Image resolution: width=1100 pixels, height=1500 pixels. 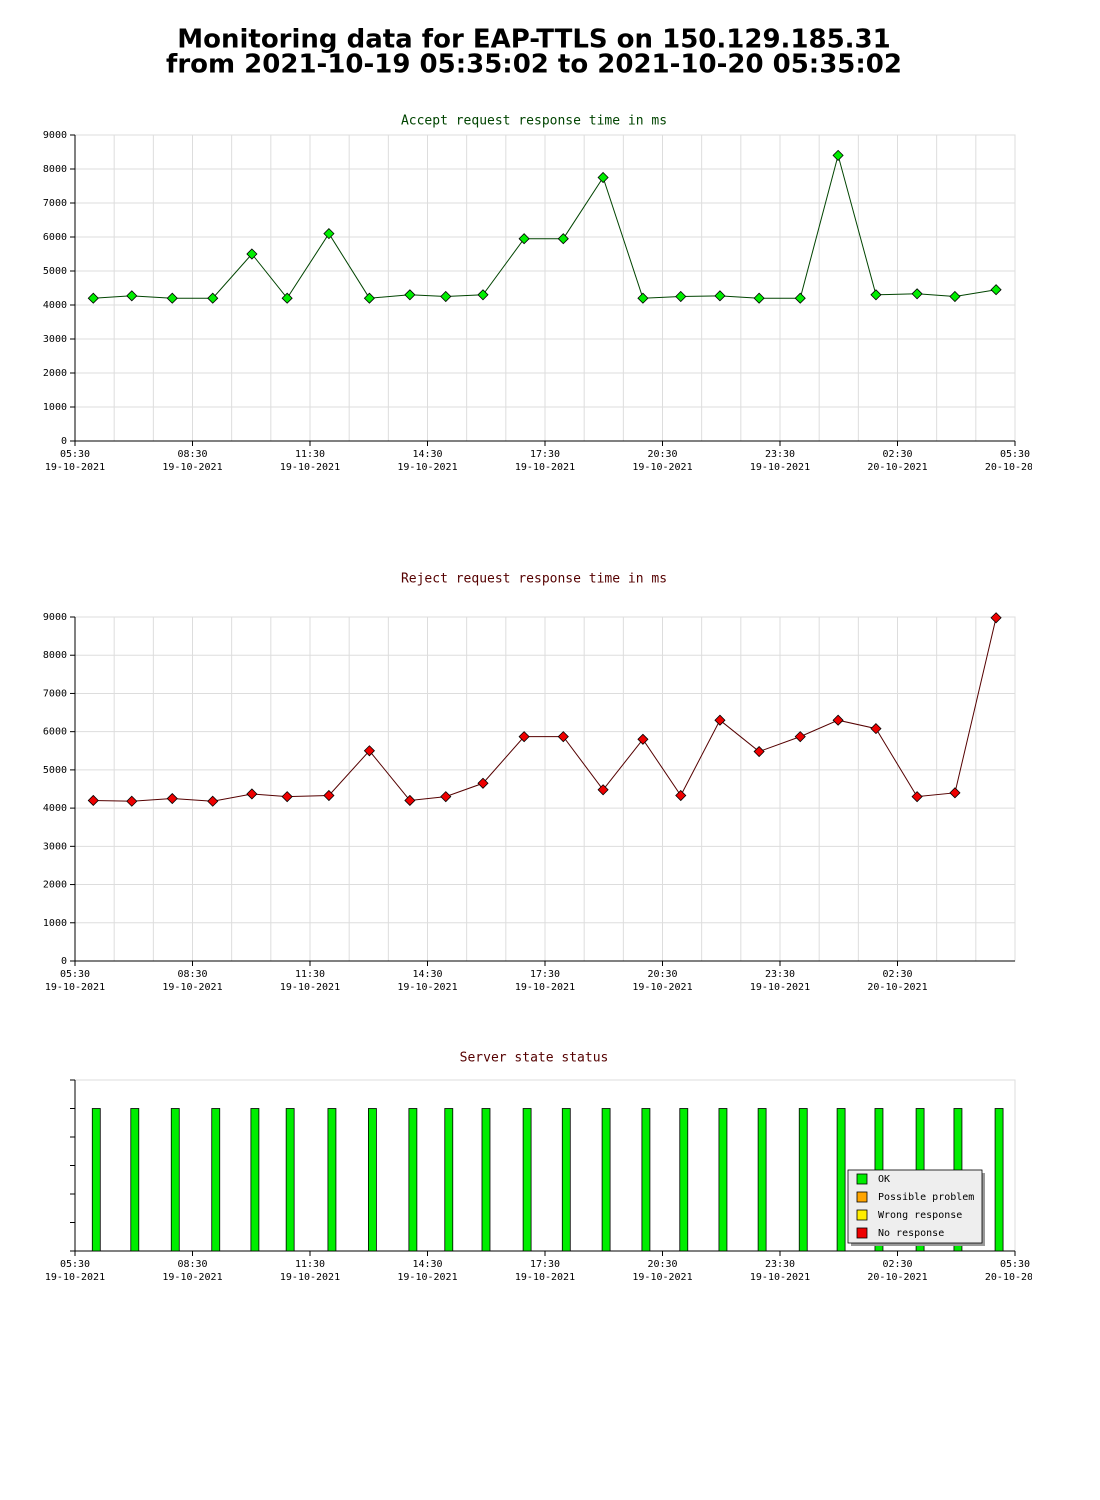 What do you see at coordinates (55, 169) in the screenshot?
I see `y-tick-label: 8000` at bounding box center [55, 169].